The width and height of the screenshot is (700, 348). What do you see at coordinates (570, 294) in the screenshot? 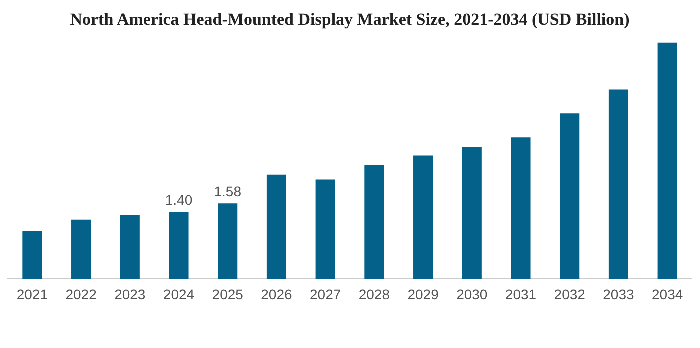
I see `x-tick-label: 2032` at bounding box center [570, 294].